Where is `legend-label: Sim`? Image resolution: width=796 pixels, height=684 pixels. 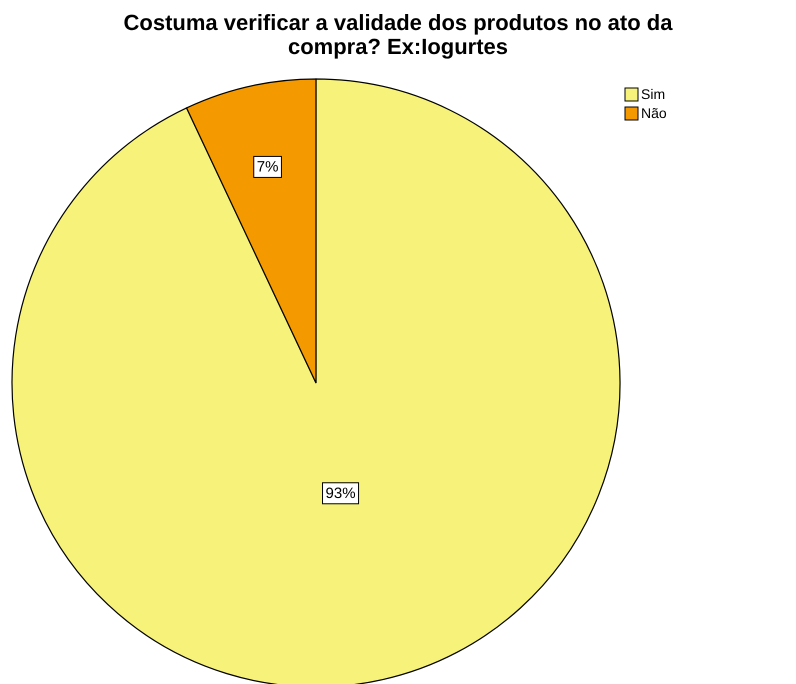
legend-label: Sim is located at coordinates (653, 94).